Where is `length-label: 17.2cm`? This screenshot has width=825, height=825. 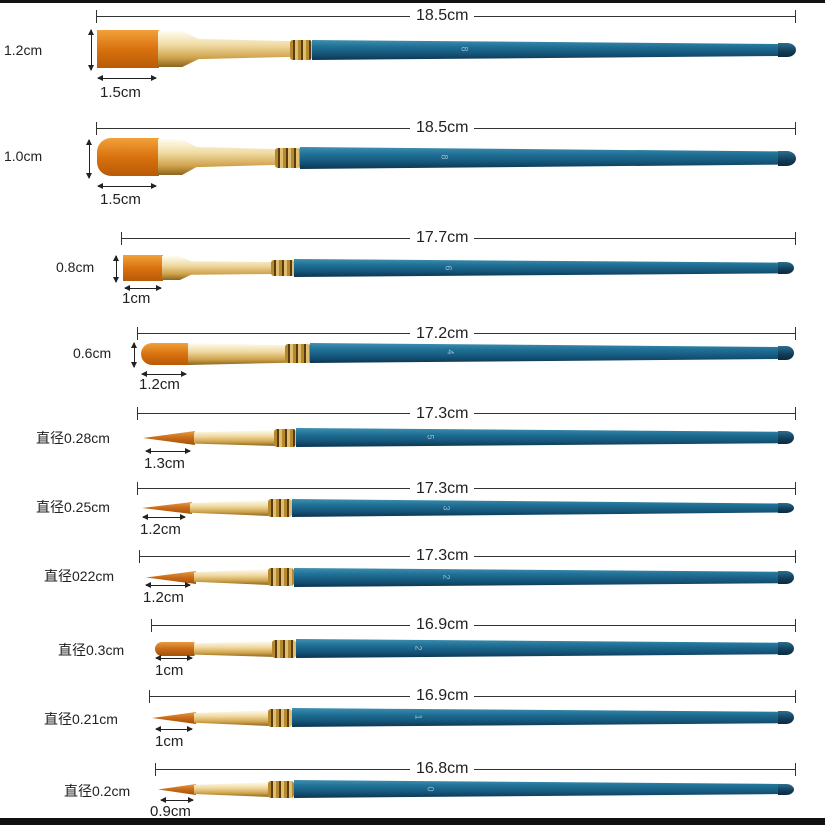
length-label: 17.2cm is located at coordinates (442, 334).